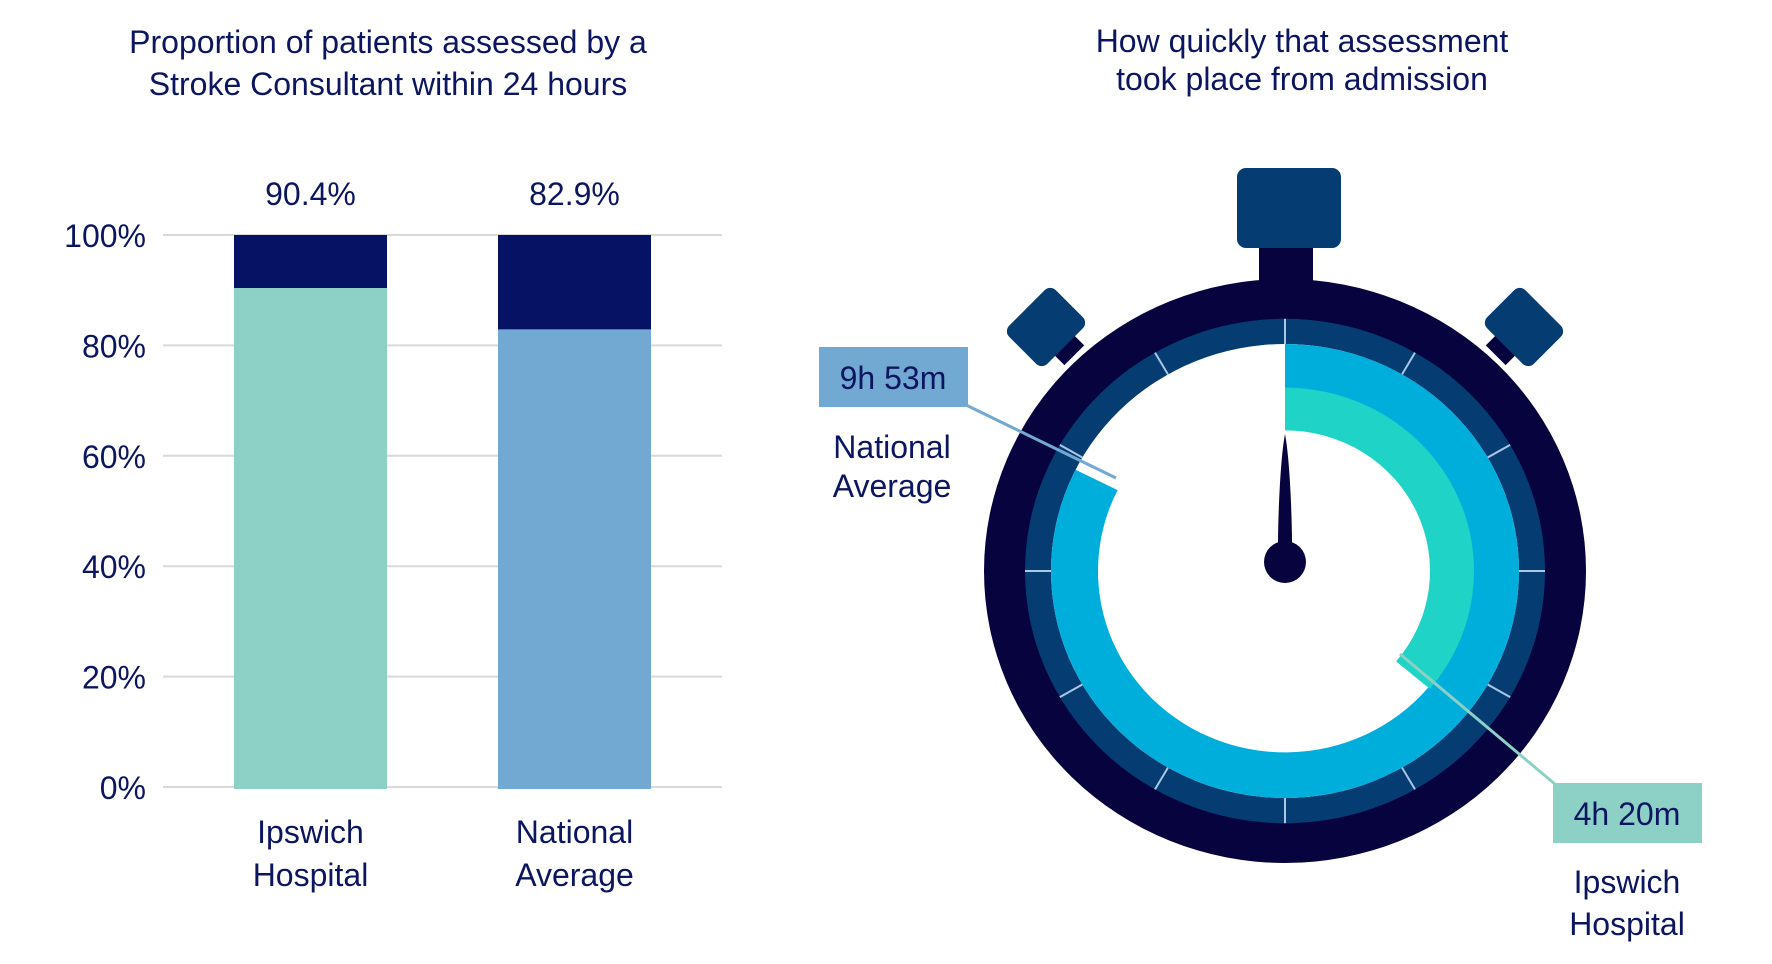  What do you see at coordinates (1627, 882) in the screenshot?
I see `ipswich-hospital-label-line-1: Ipswich` at bounding box center [1627, 882].